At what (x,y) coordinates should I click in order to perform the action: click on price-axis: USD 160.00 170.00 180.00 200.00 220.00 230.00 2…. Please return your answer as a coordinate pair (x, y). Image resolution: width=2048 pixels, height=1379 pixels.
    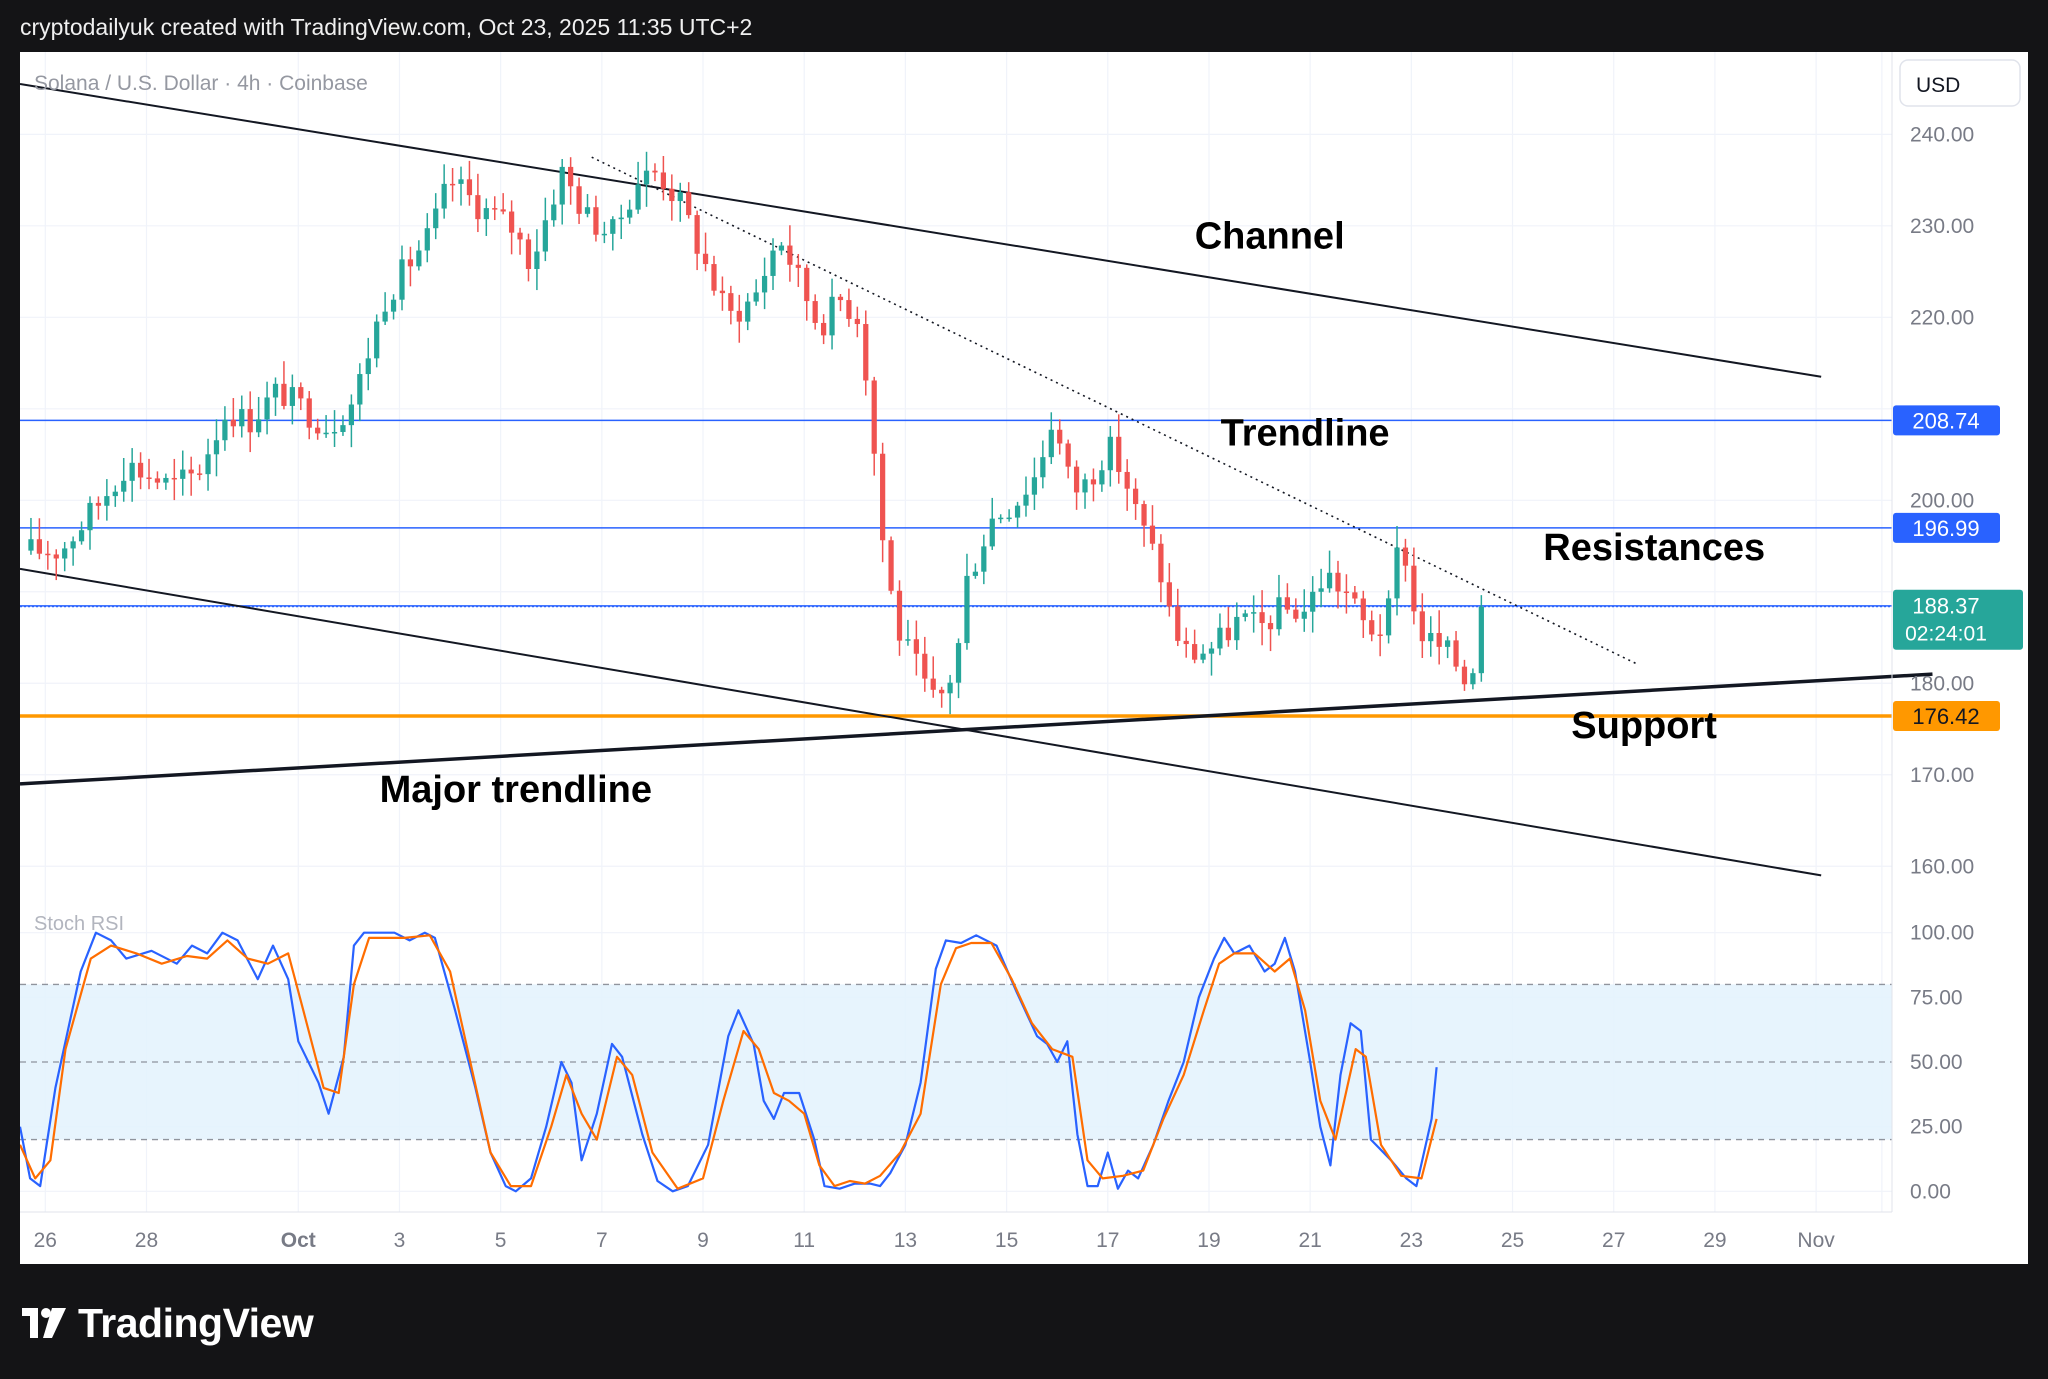
    Looking at the image, I should click on (1957, 632).